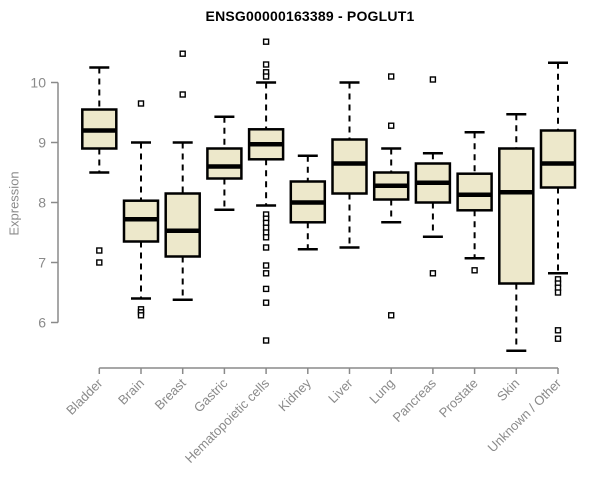 The width and height of the screenshot is (600, 500). I want to click on x-tick-label-unknown-other: Unknown / Other, so click(525, 415).